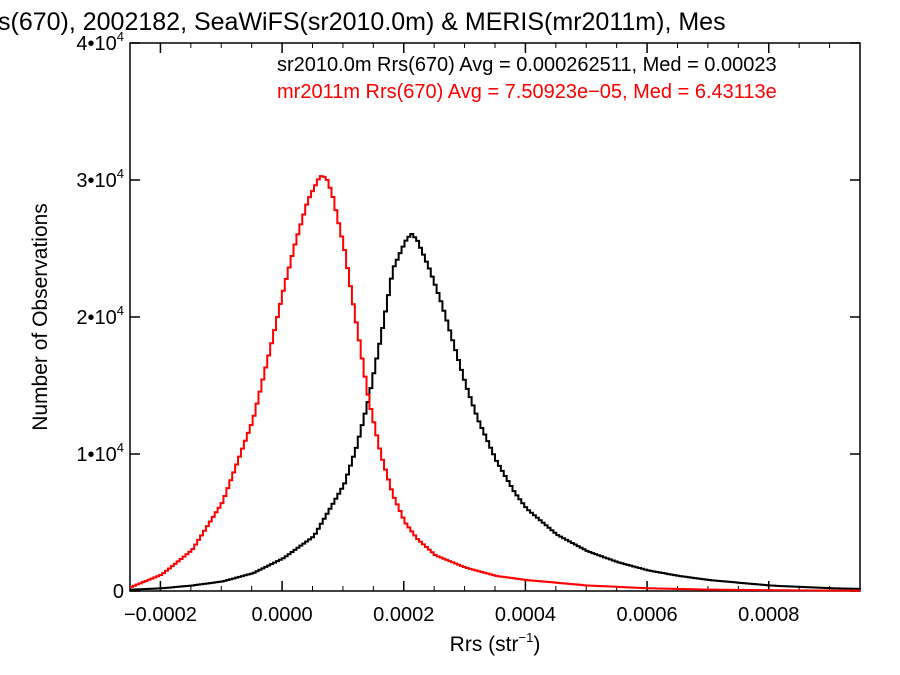 This screenshot has height=675, width=900. What do you see at coordinates (646, 615) in the screenshot?
I see `x-tick-label-4: 0.0006` at bounding box center [646, 615].